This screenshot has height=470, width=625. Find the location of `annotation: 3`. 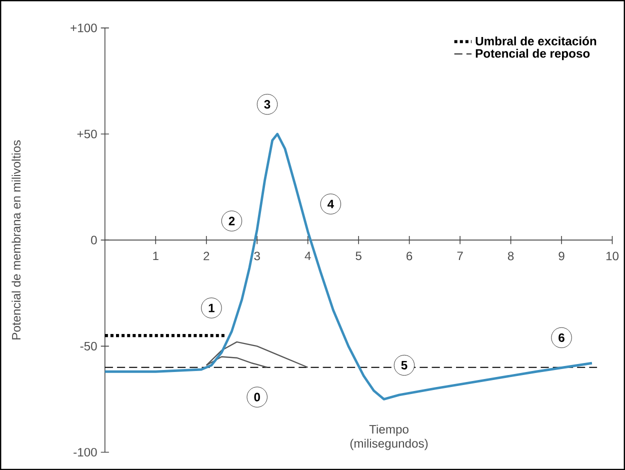

annotation: 3 is located at coordinates (267, 104).